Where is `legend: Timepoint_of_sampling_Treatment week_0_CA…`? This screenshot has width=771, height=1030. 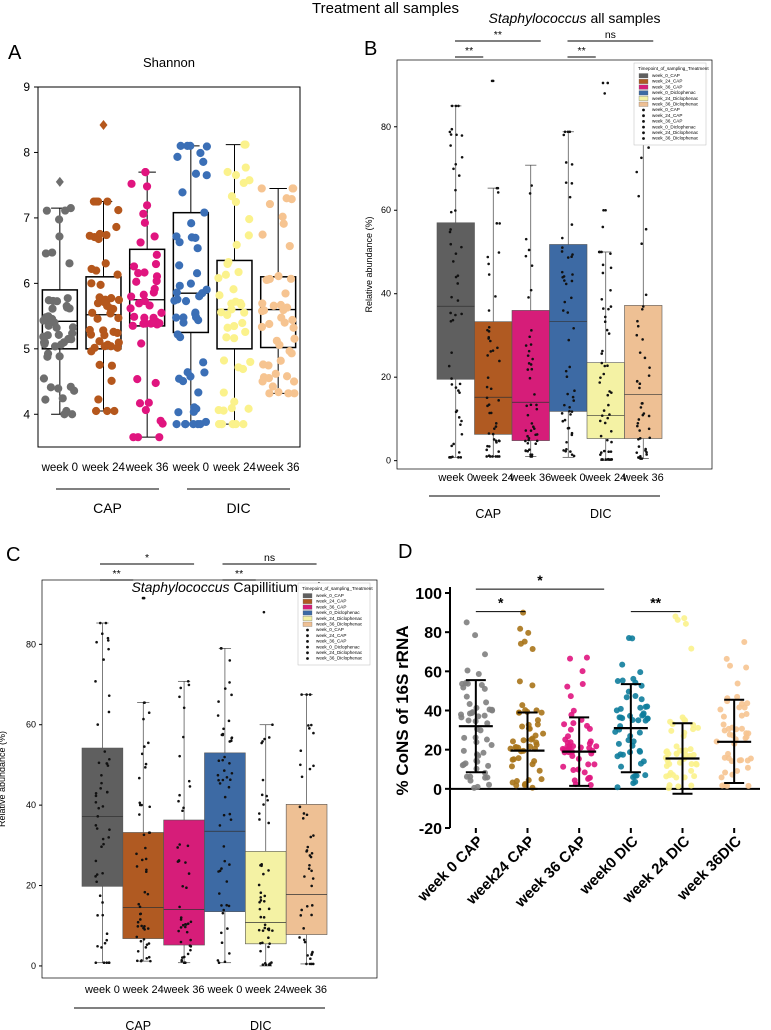 legend: Timepoint_of_sampling_Treatment week_0_CA… is located at coordinates (335, 624).